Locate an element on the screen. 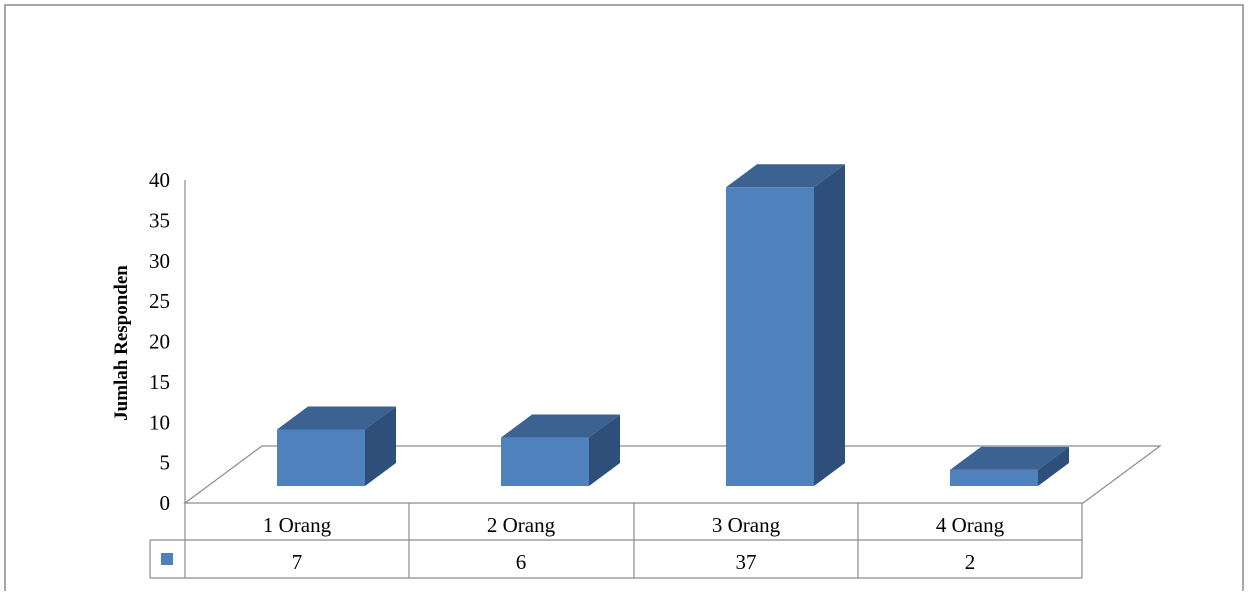 This screenshot has width=1248, height=596. data-table-value: 7 is located at coordinates (297, 562).